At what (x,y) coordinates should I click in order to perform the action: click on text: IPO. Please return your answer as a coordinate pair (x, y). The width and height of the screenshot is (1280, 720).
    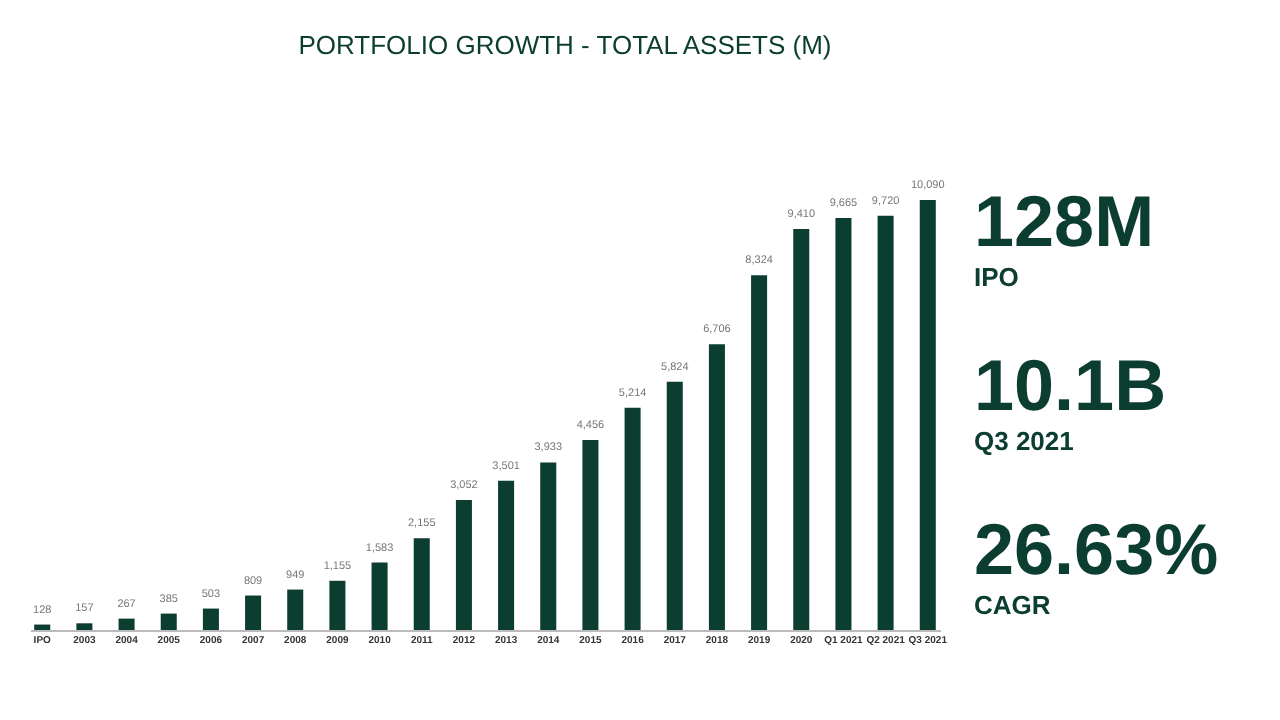
    Looking at the image, I should click on (996, 277).